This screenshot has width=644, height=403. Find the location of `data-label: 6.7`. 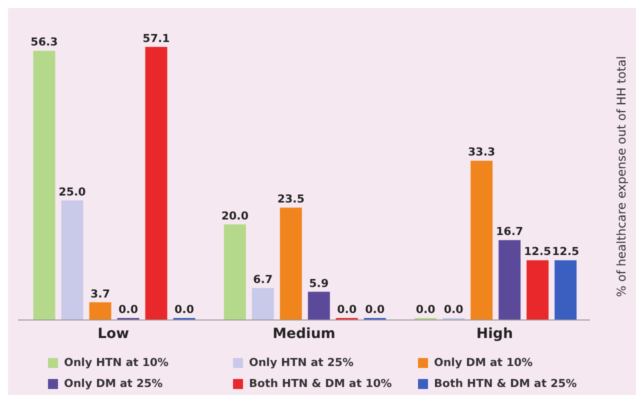

data-label: 6.7 is located at coordinates (263, 279).